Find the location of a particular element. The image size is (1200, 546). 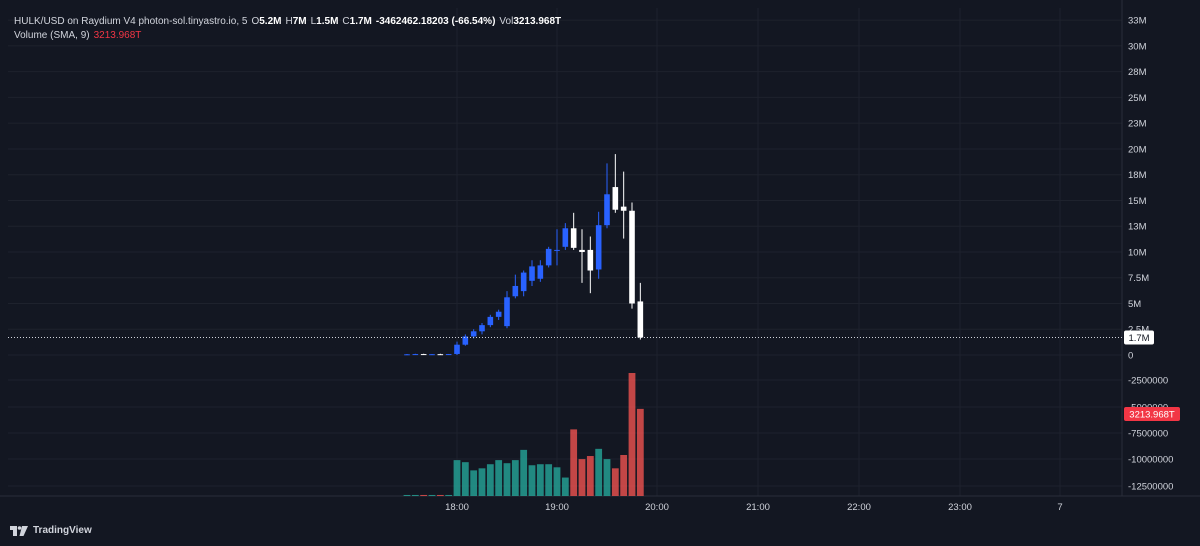

high-value: 7M is located at coordinates (299, 21).